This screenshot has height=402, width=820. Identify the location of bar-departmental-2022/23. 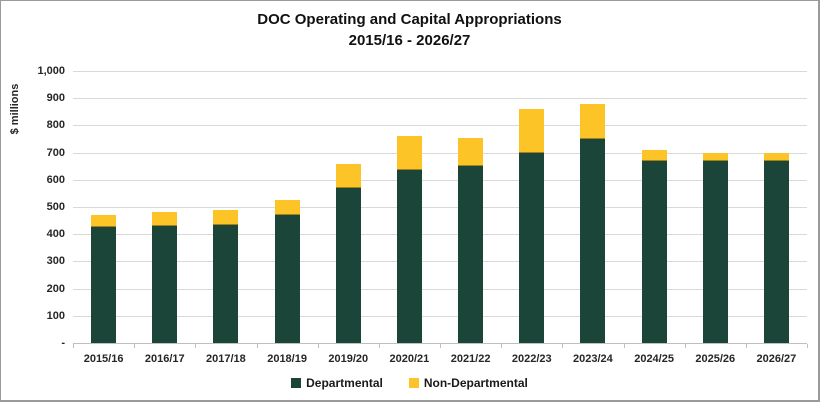
(532, 247).